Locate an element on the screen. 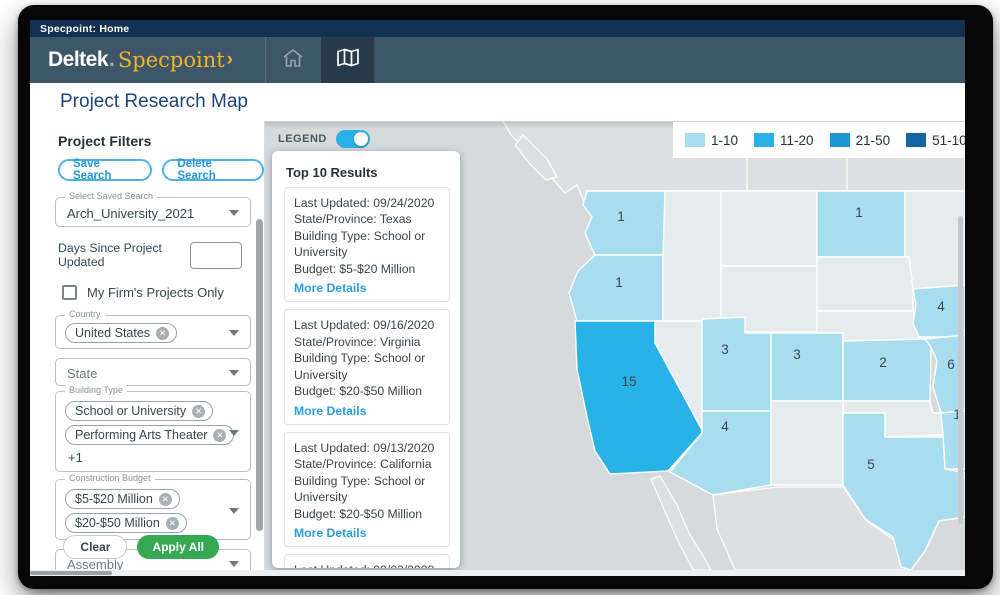  legend-item: 51-100 is located at coordinates (935, 140).